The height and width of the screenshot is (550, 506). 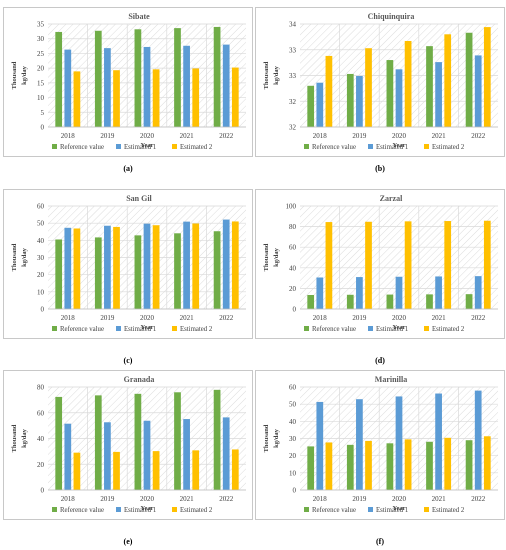 What do you see at coordinates (380, 541) in the screenshot?
I see `panel-label-f: (f)` at bounding box center [380, 541].